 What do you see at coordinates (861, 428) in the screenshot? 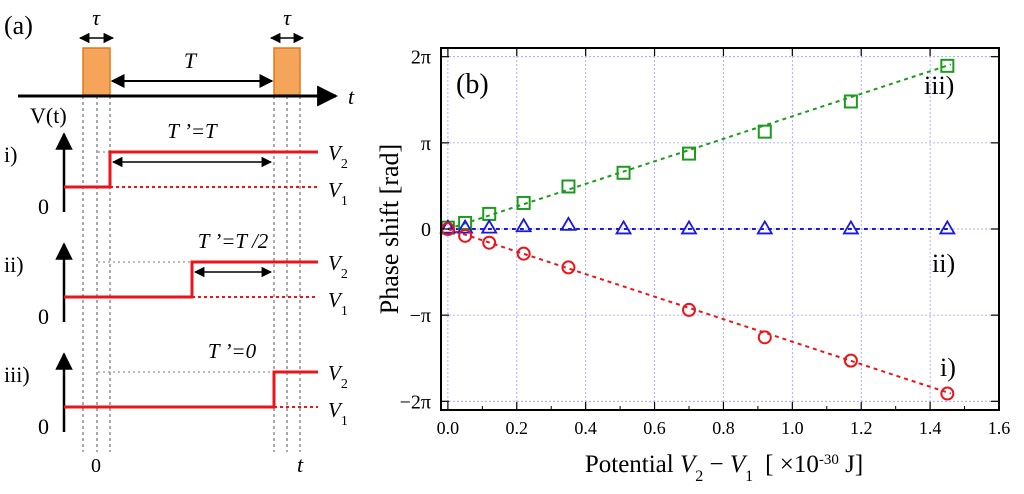
I see `x-tick-label: 1.2` at bounding box center [861, 428].